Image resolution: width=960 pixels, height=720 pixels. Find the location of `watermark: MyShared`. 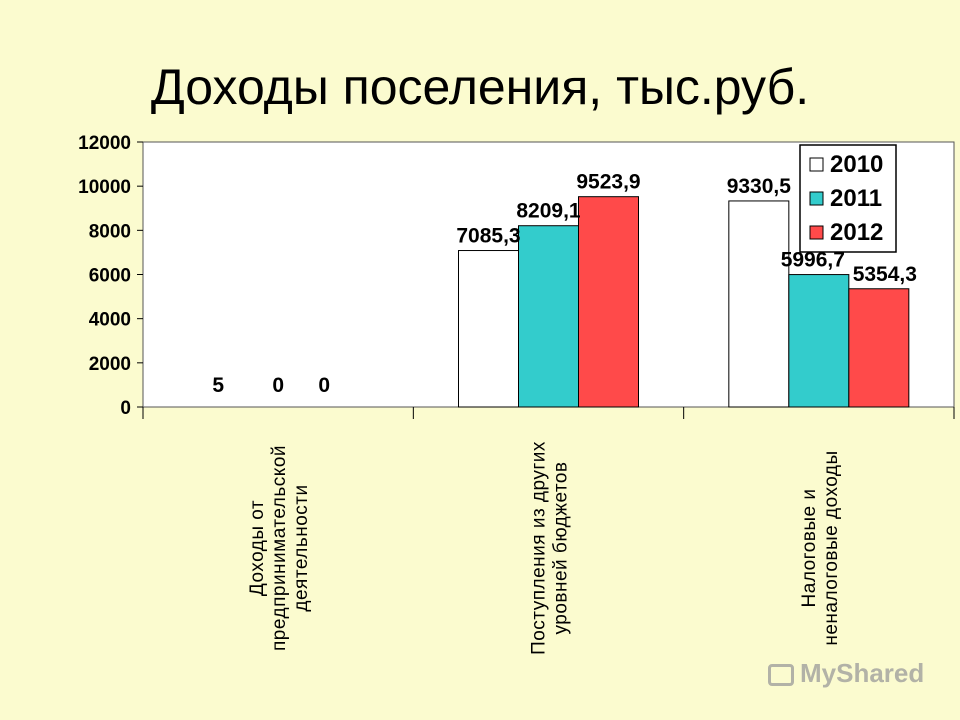

watermark: MyShared is located at coordinates (846, 673).